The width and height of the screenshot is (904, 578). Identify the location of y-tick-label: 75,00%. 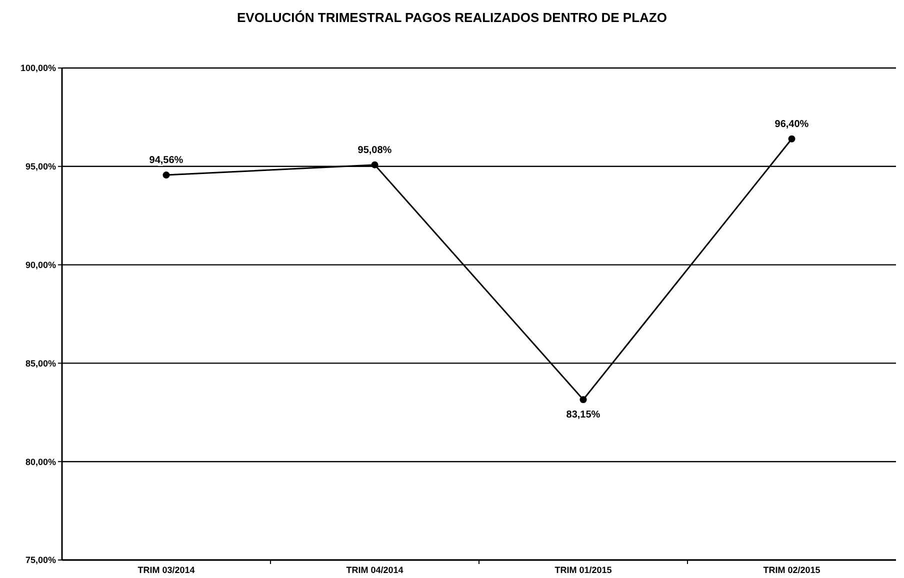
(40, 560).